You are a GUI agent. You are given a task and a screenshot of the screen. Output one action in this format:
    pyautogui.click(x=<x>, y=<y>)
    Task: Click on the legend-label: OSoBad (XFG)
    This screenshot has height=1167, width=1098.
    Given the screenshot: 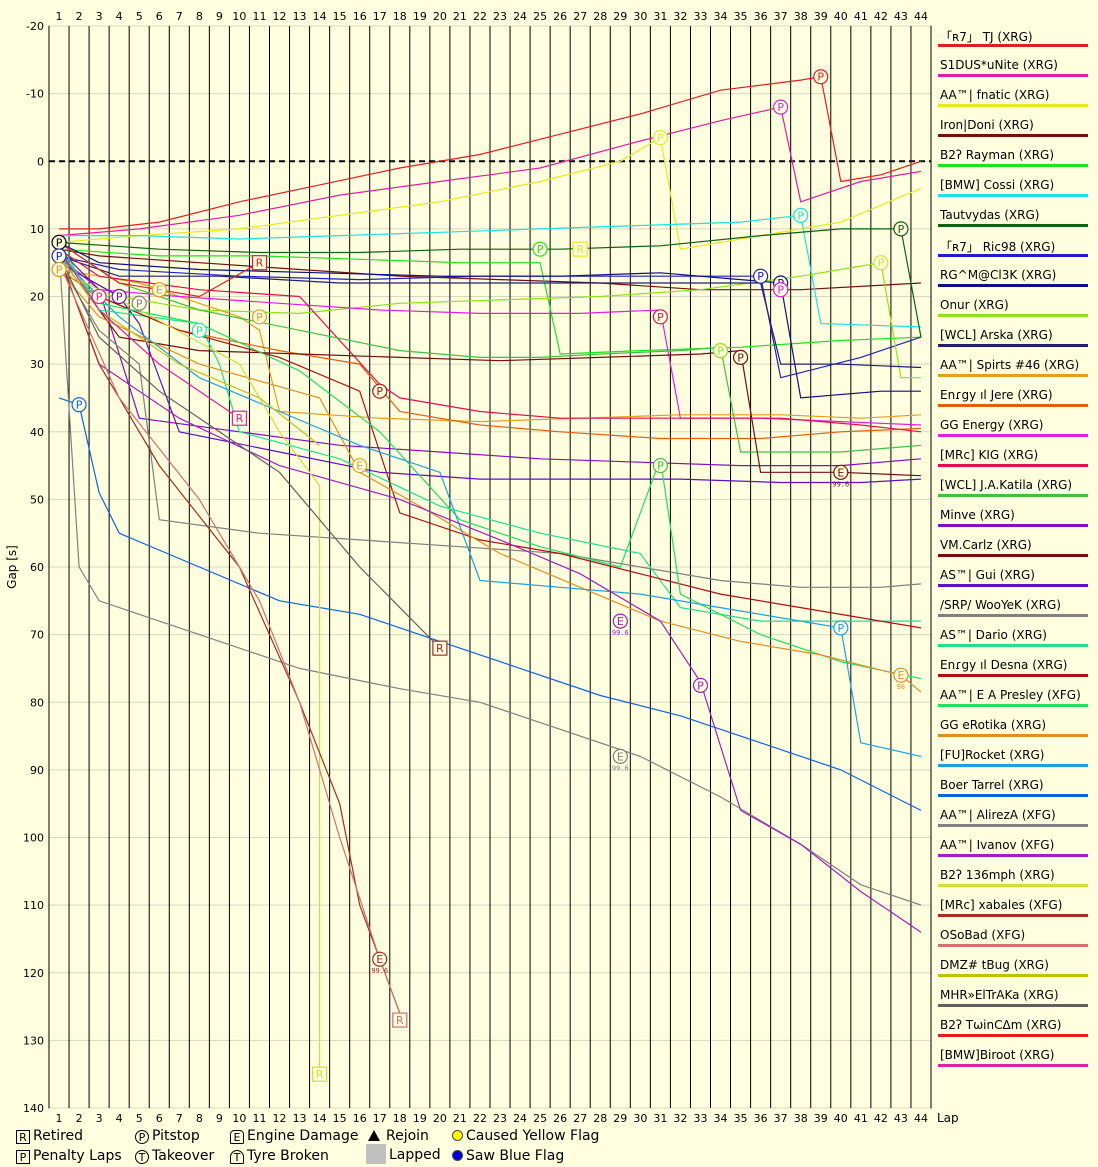 What is the action you would take?
    pyautogui.click(x=983, y=935)
    